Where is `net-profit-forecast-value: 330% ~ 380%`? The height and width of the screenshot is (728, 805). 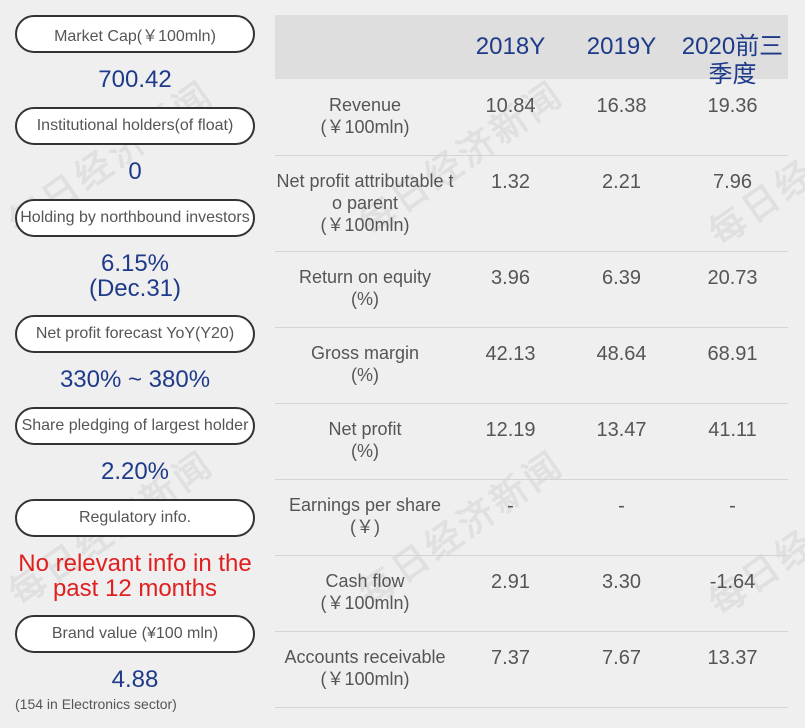 net-profit-forecast-value: 330% ~ 380% is located at coordinates (135, 379).